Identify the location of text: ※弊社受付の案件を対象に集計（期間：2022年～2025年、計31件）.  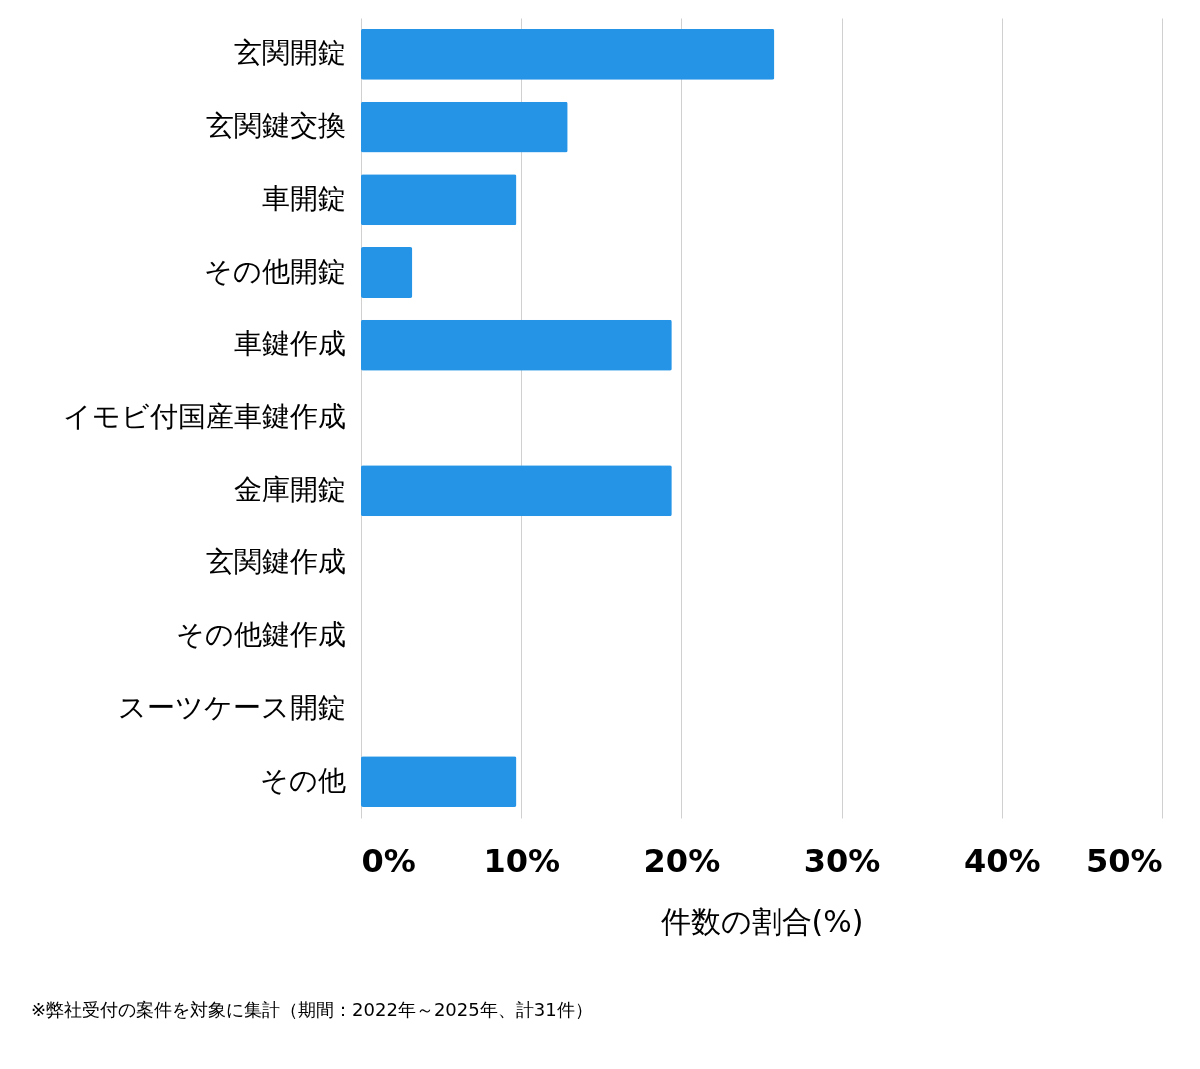
(312, 1009).